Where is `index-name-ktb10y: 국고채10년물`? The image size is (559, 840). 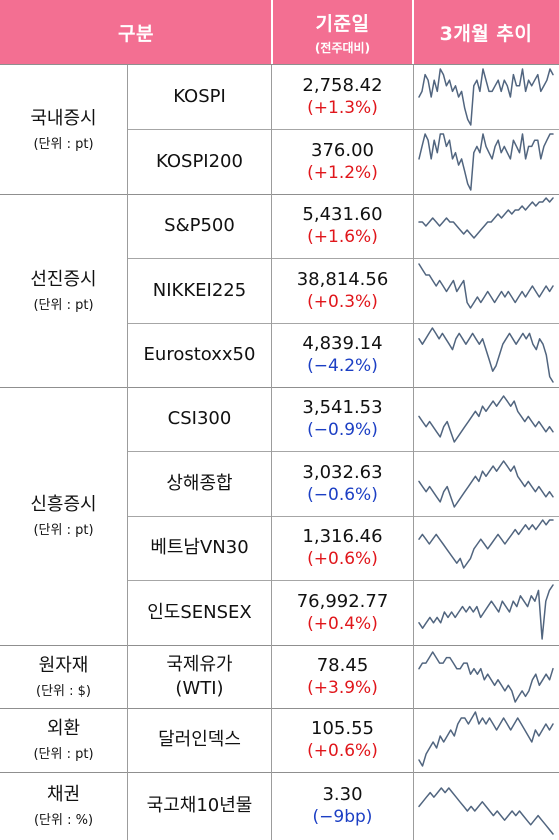 index-name-ktb10y: 국고채10년물 is located at coordinates (199, 805).